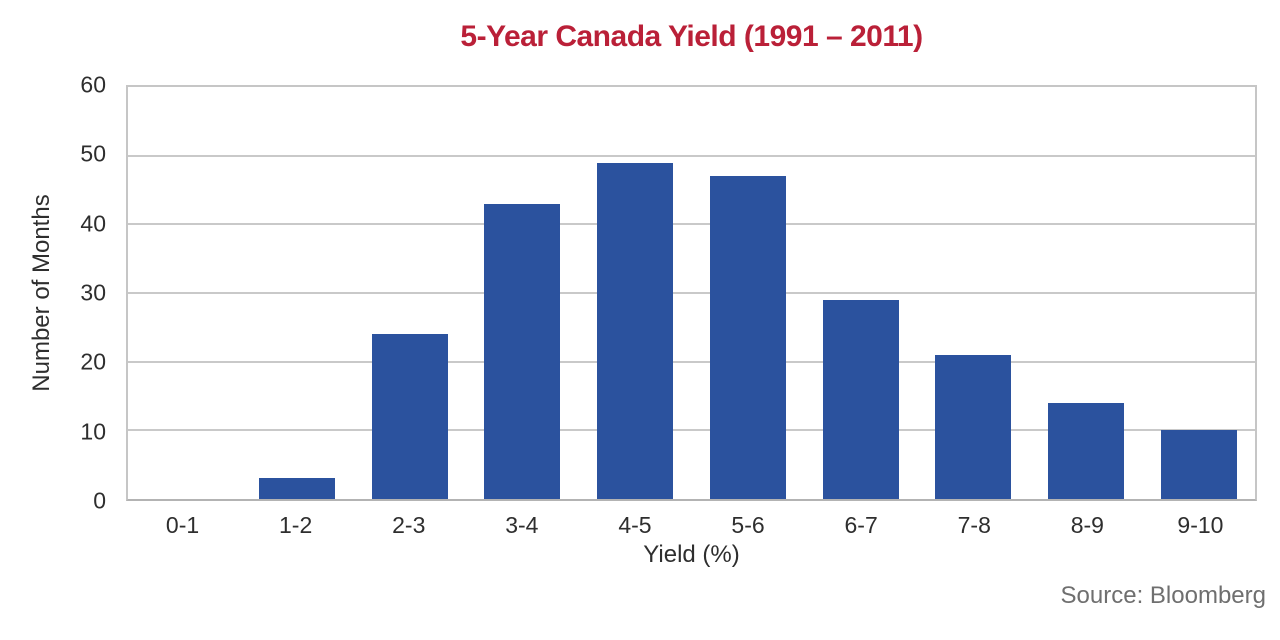 This screenshot has width=1280, height=640. What do you see at coordinates (1163, 595) in the screenshot?
I see `source-text: Source: Bloomberg` at bounding box center [1163, 595].